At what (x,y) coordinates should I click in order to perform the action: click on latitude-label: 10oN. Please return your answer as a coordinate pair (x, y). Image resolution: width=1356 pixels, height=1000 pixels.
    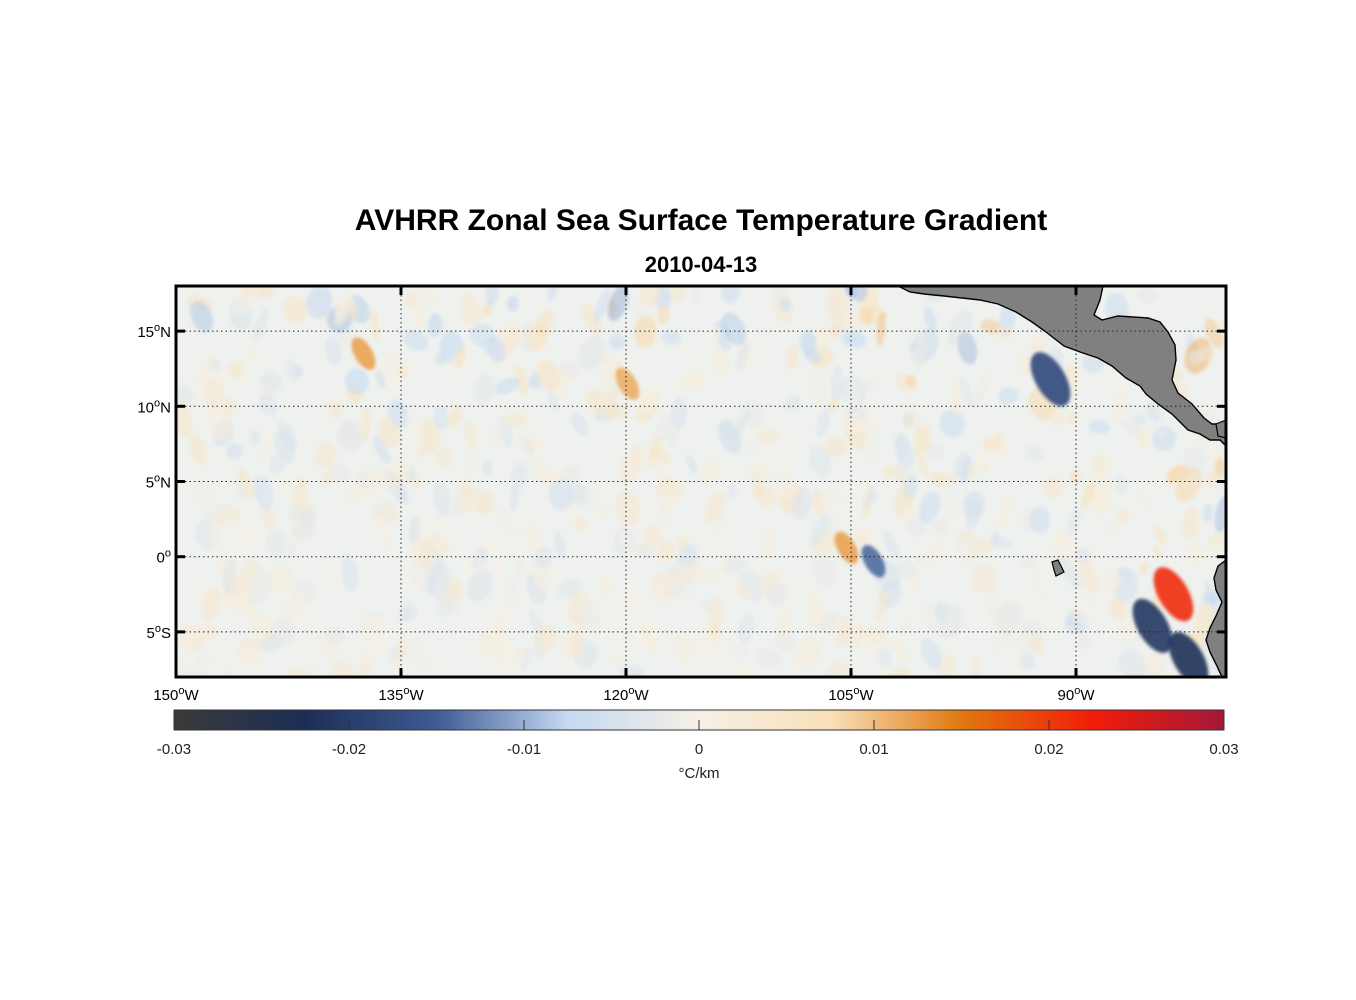
    Looking at the image, I should click on (154, 406).